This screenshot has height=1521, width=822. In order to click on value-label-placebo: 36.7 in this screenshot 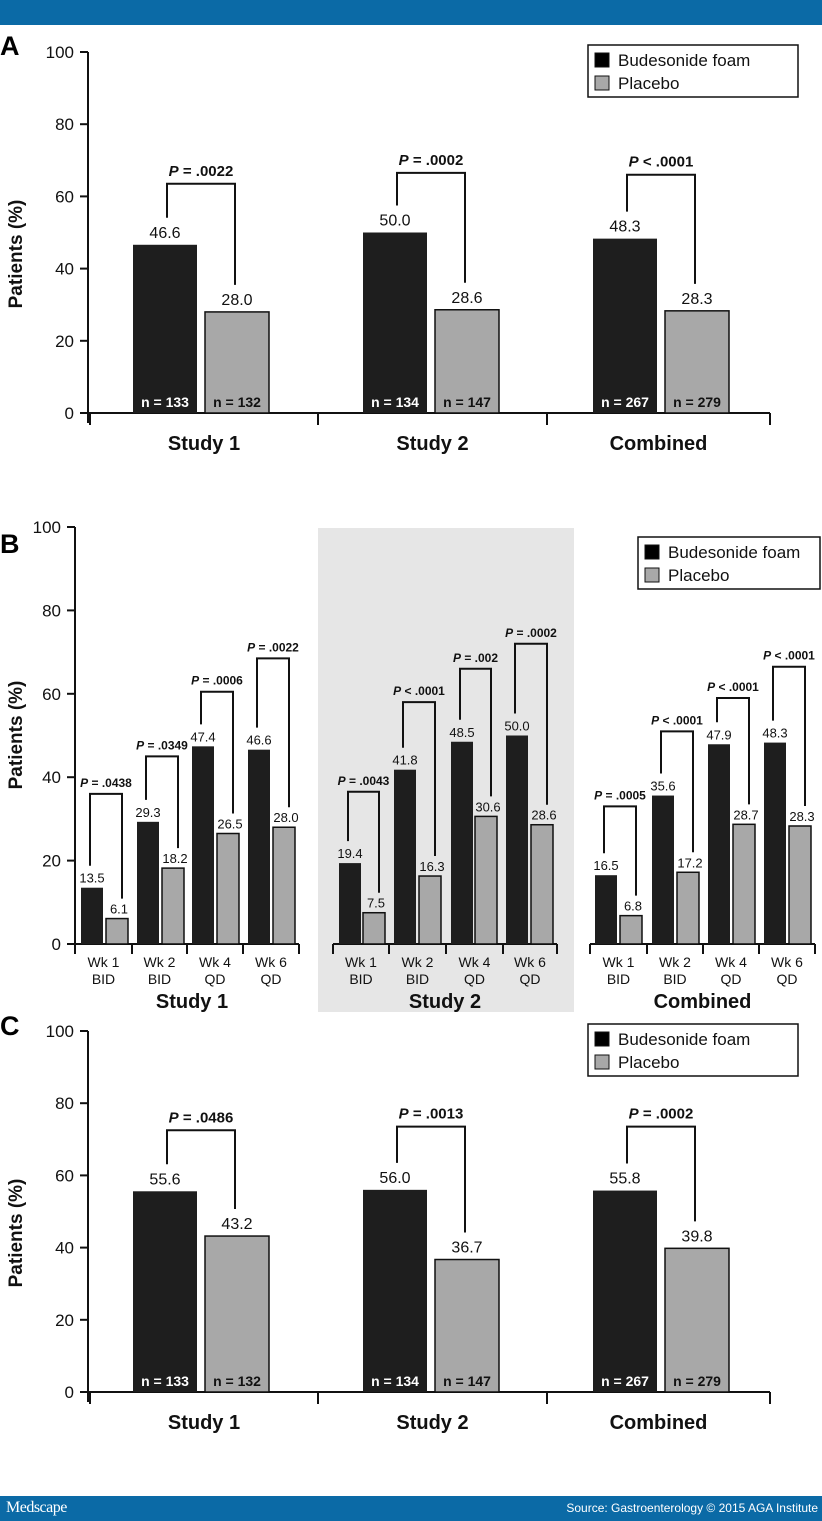, I will do `click(466, 1248)`.